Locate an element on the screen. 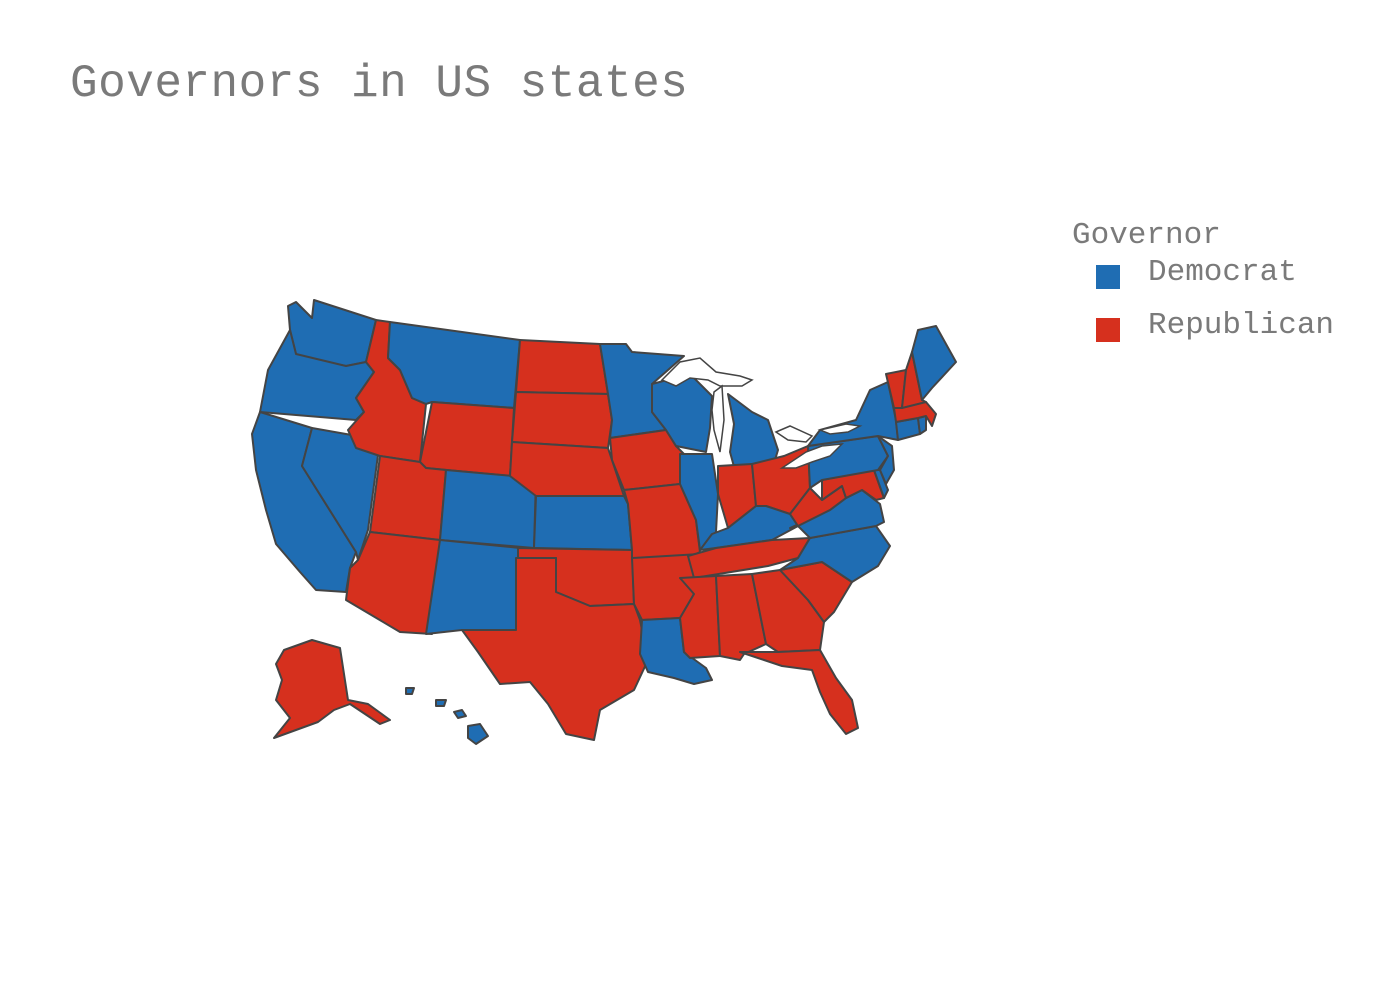 This screenshot has width=1400, height=1000. legend-swatch-republican is located at coordinates (1108, 330).